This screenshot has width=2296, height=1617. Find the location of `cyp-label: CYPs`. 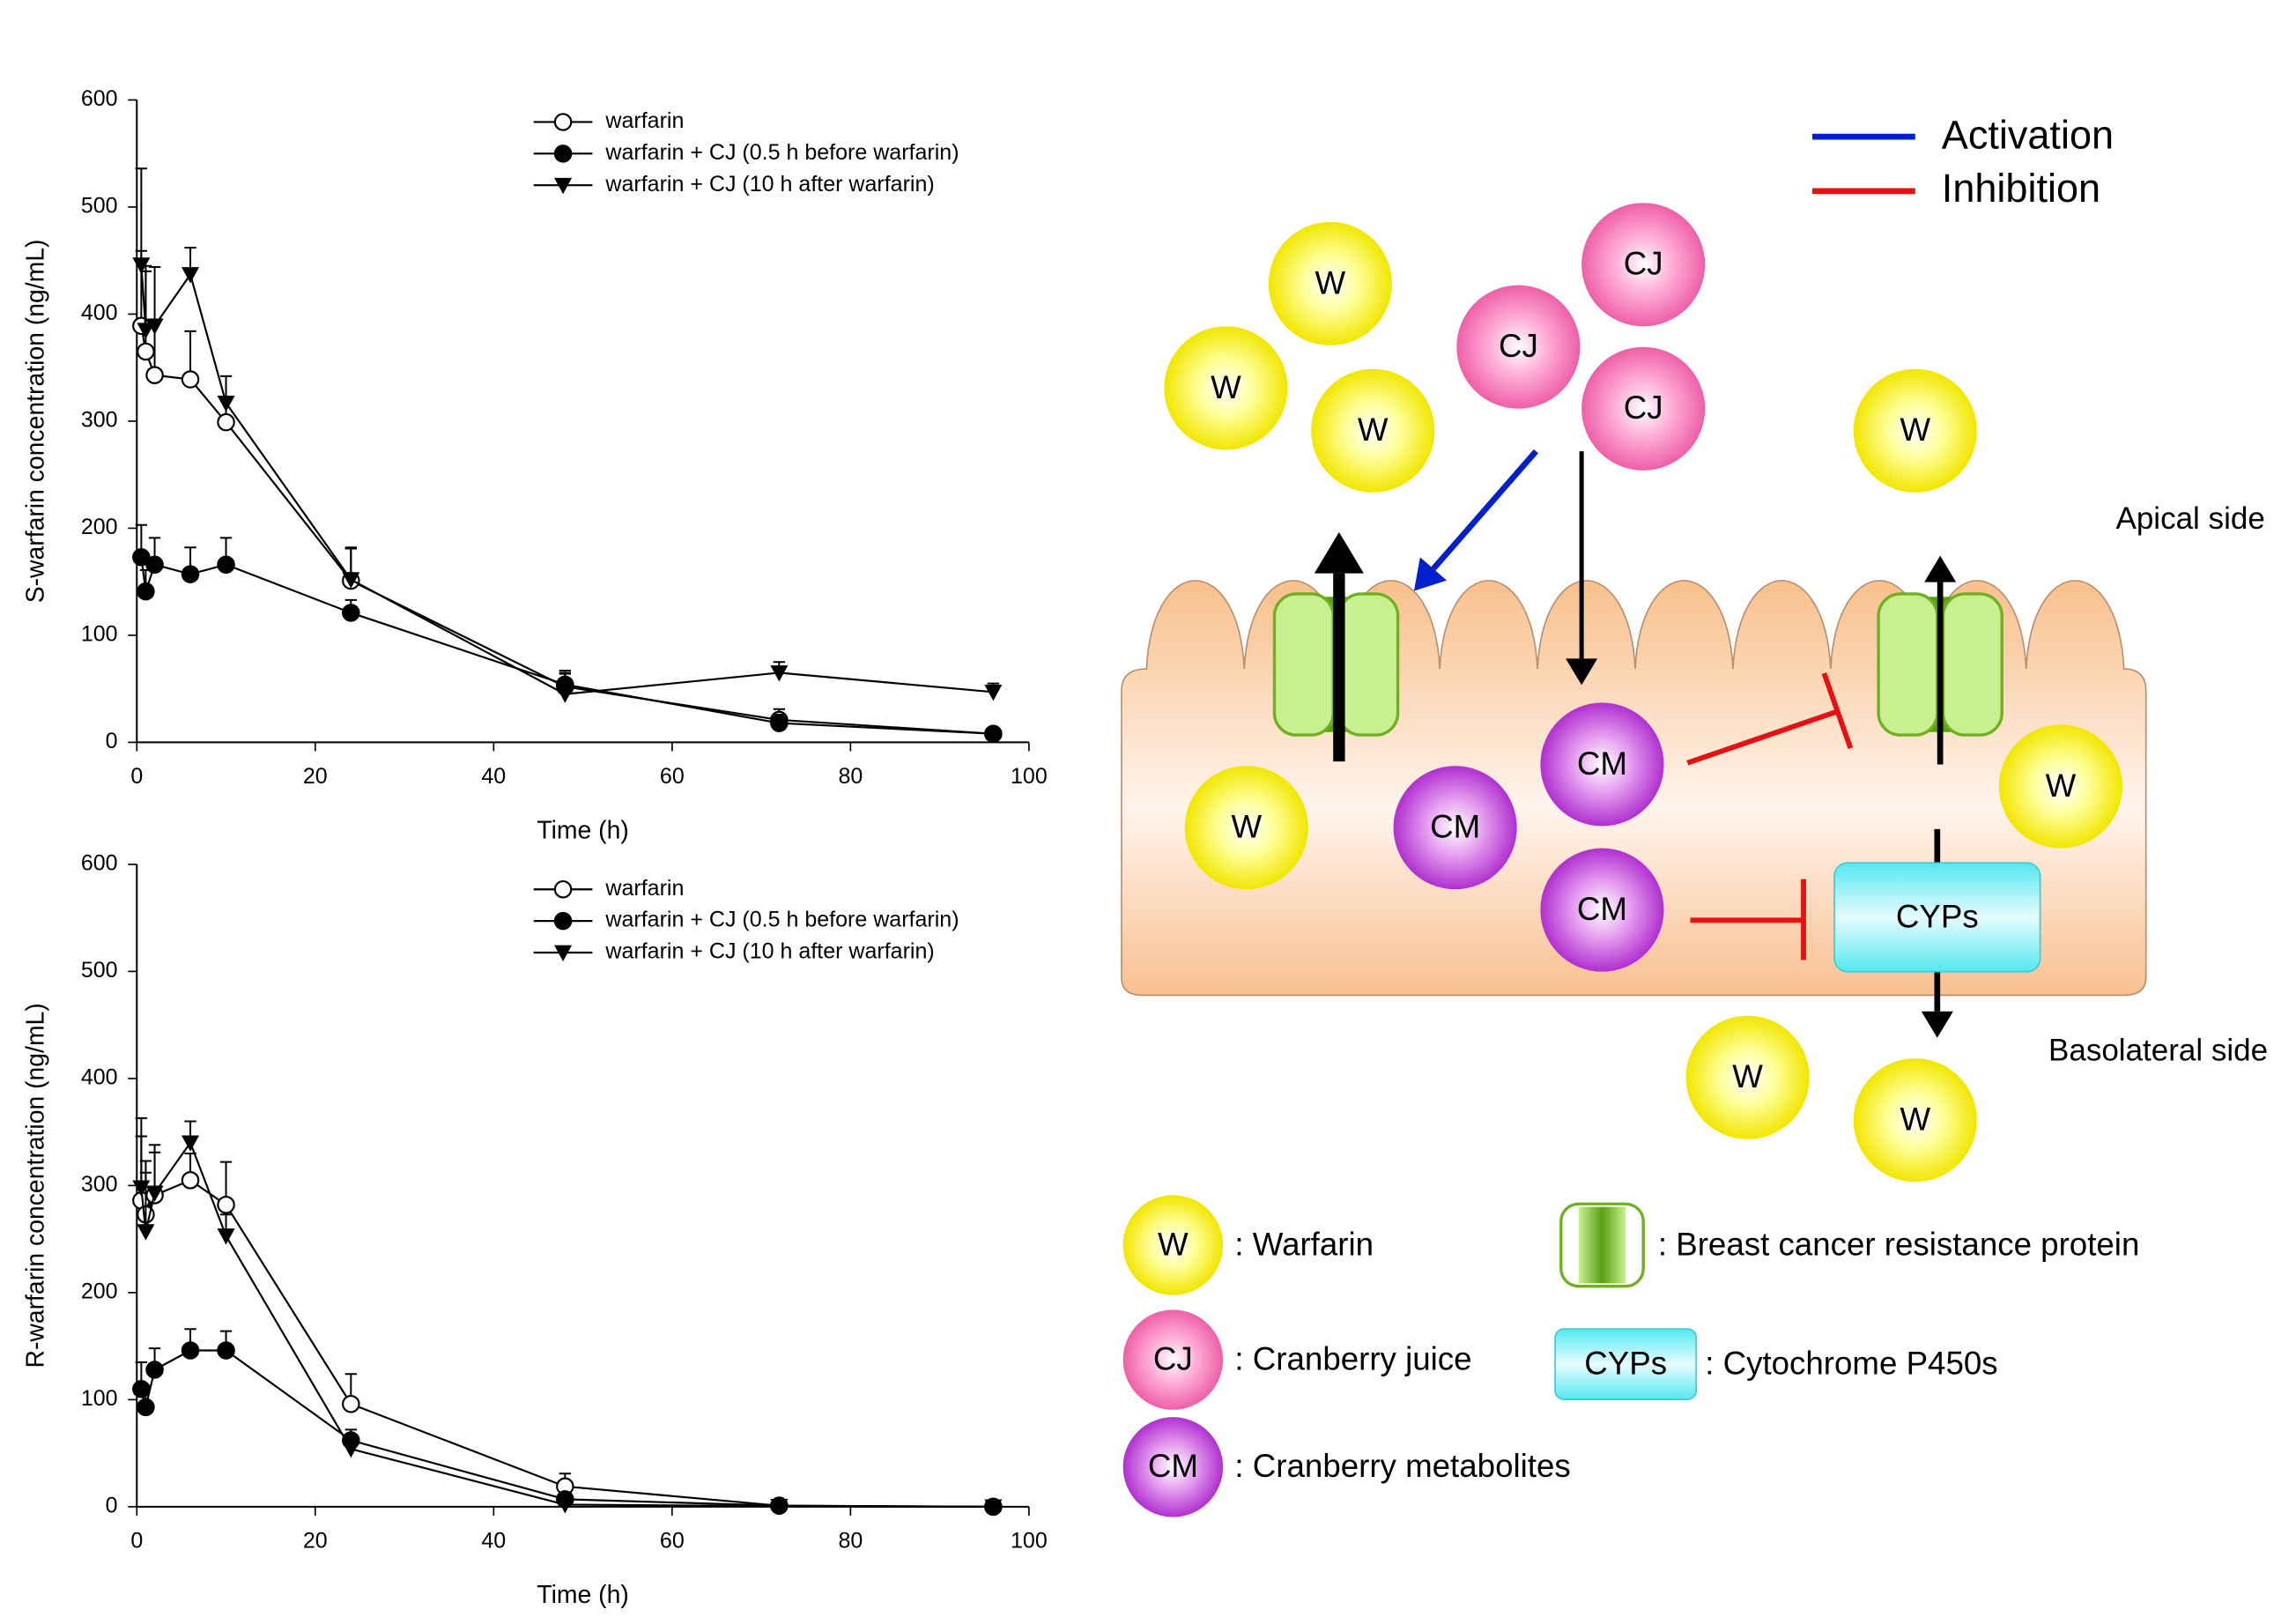

cyp-label: CYPs is located at coordinates (1625, 1363).